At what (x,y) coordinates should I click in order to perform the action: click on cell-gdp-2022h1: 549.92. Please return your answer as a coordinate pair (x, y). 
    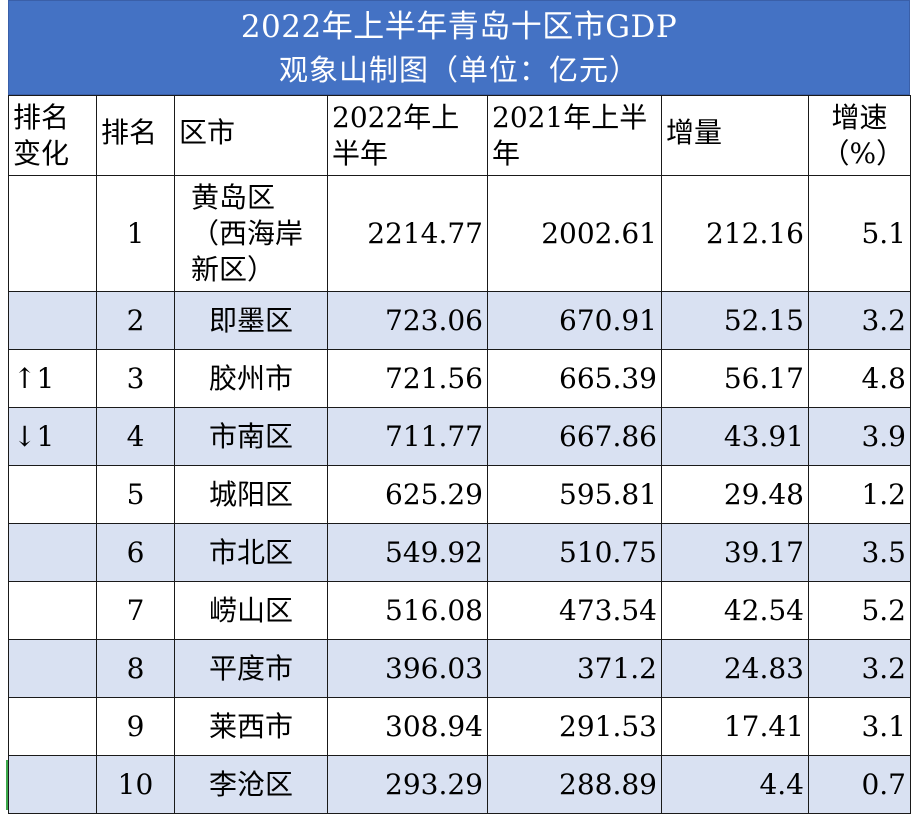
    Looking at the image, I should click on (407, 552).